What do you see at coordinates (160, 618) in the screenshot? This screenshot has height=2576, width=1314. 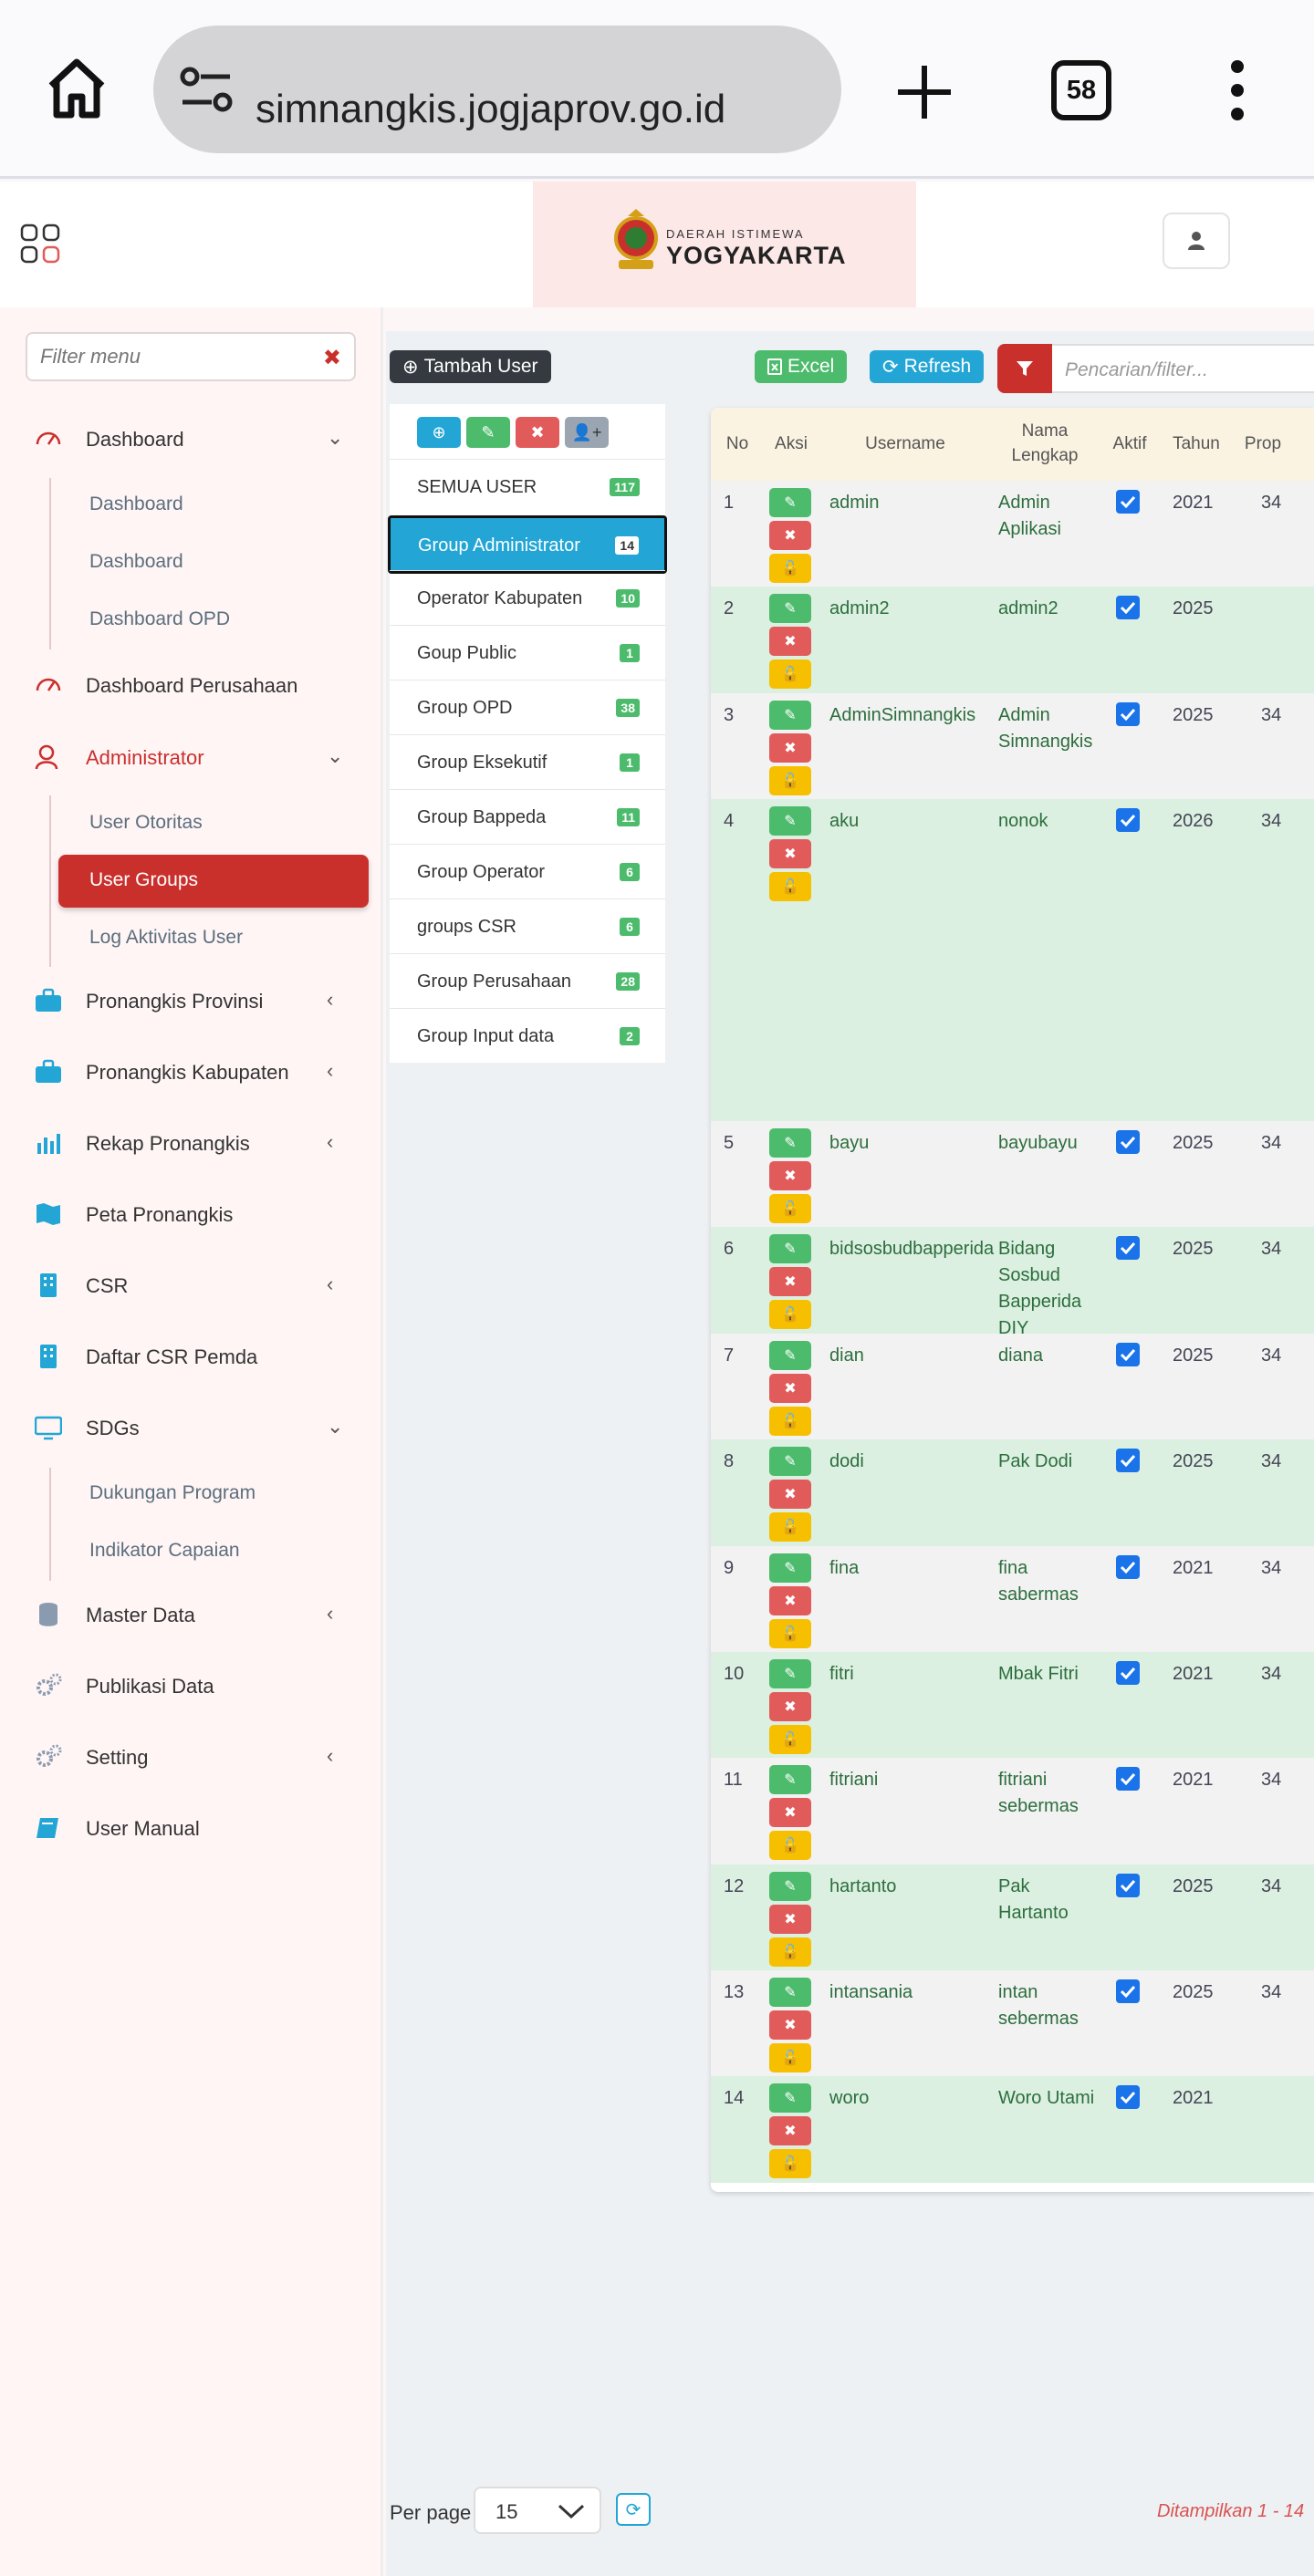 I see `sidebar-subitem-dashboard-opd: Dashboard OPD` at bounding box center [160, 618].